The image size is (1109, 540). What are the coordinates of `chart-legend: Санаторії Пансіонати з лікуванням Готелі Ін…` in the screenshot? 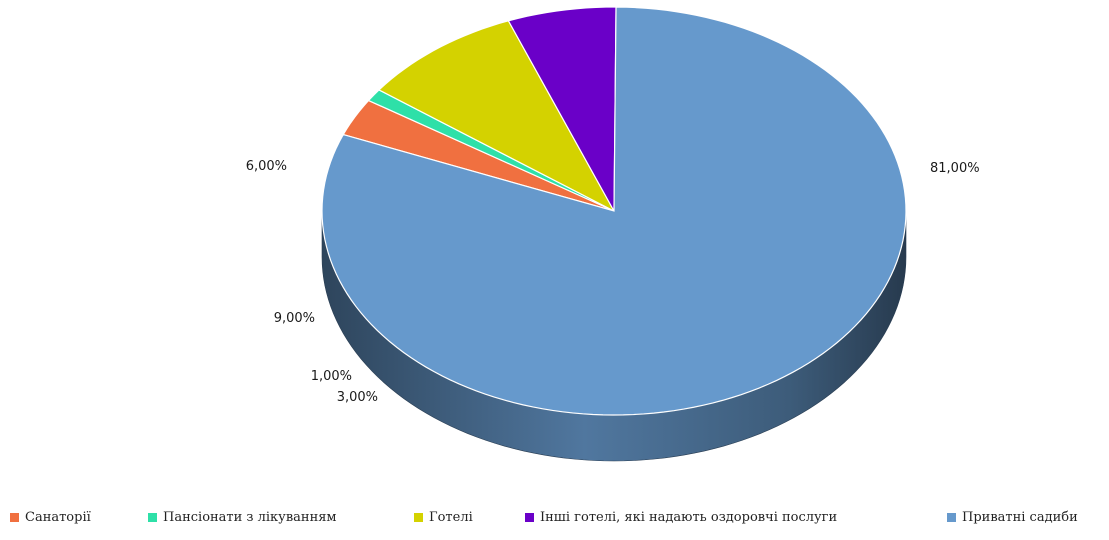 It's located at (554, 522).